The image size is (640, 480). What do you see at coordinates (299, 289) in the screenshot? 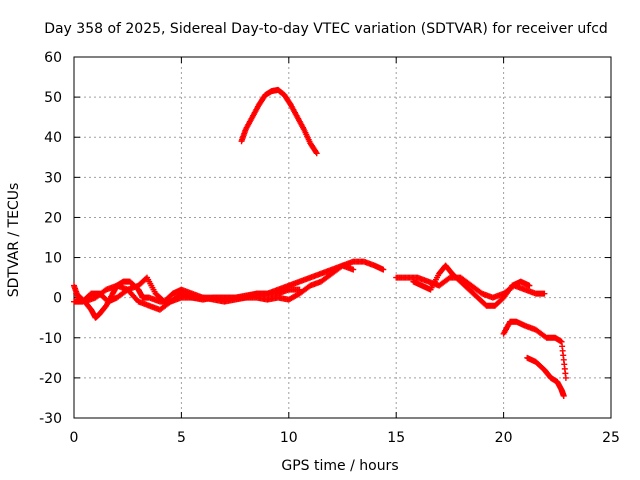
I see `arc-main-c-point` at bounding box center [299, 289].